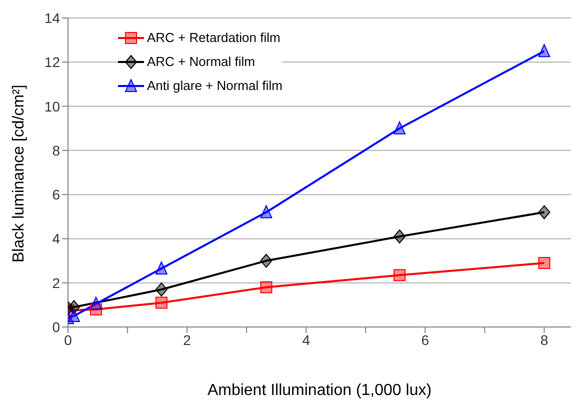 This screenshot has height=415, width=579. I want to click on x-tick-label: 6, so click(425, 340).